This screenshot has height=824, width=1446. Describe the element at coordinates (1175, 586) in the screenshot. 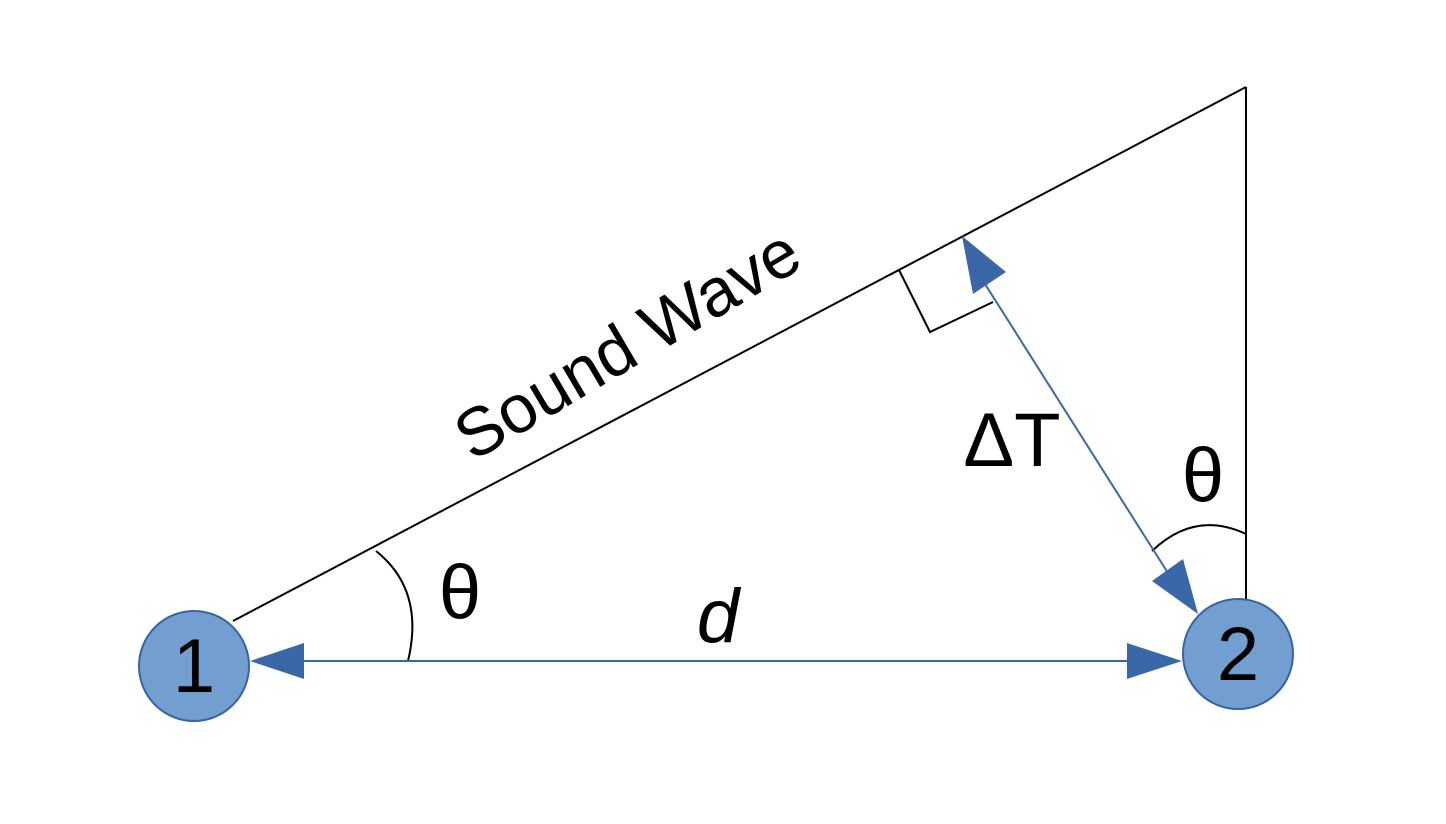

I see `delta-t-arrowhead-bottom` at that location.